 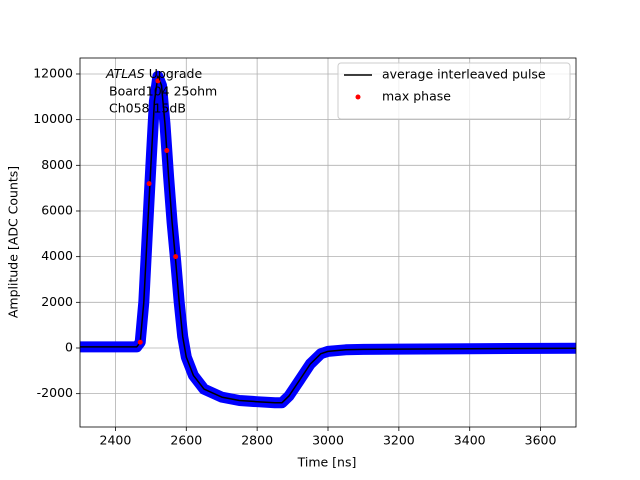 What do you see at coordinates (53, 72) in the screenshot?
I see `y-tick-label: 12000` at bounding box center [53, 72].